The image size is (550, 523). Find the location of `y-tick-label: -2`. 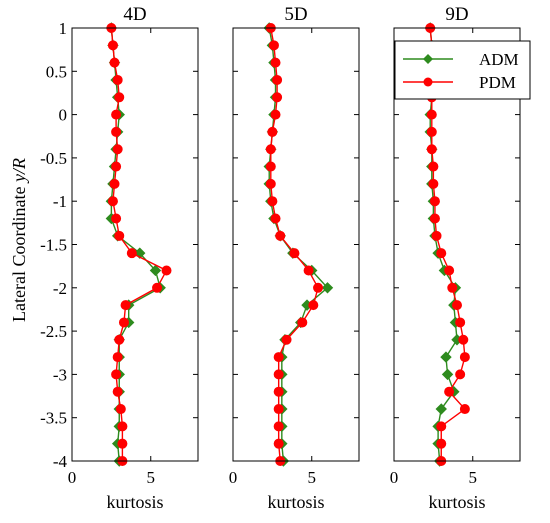

y-tick-label: -2 is located at coordinates (60, 288).